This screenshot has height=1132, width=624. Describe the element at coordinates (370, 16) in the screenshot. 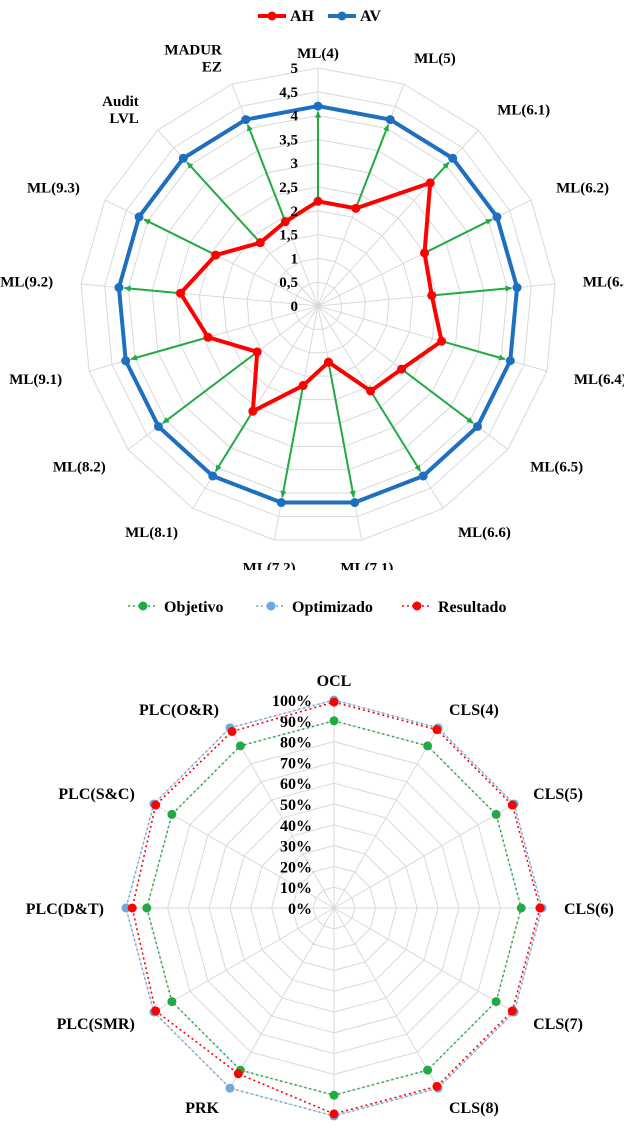

I see `legend-label: AV` at that location.